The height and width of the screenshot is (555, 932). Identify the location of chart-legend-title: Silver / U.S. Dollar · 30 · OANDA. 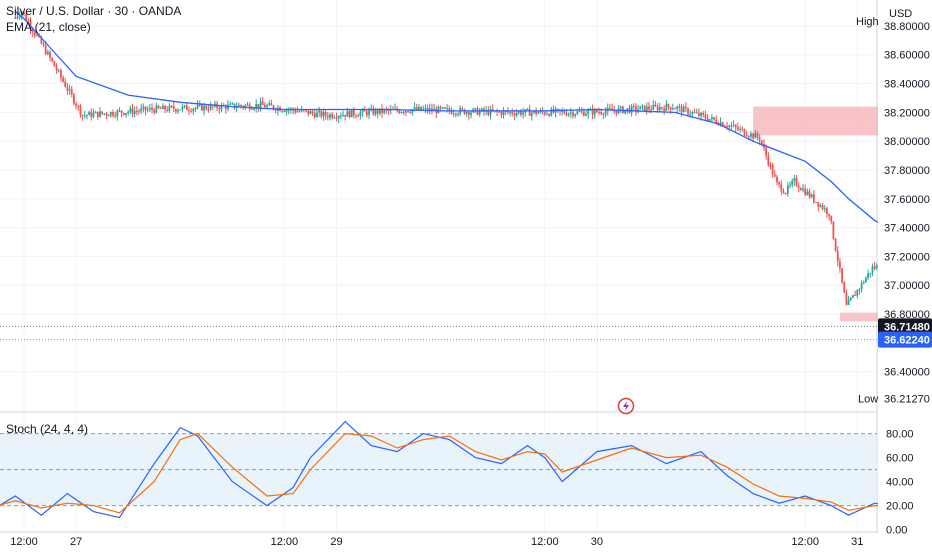
(94, 11).